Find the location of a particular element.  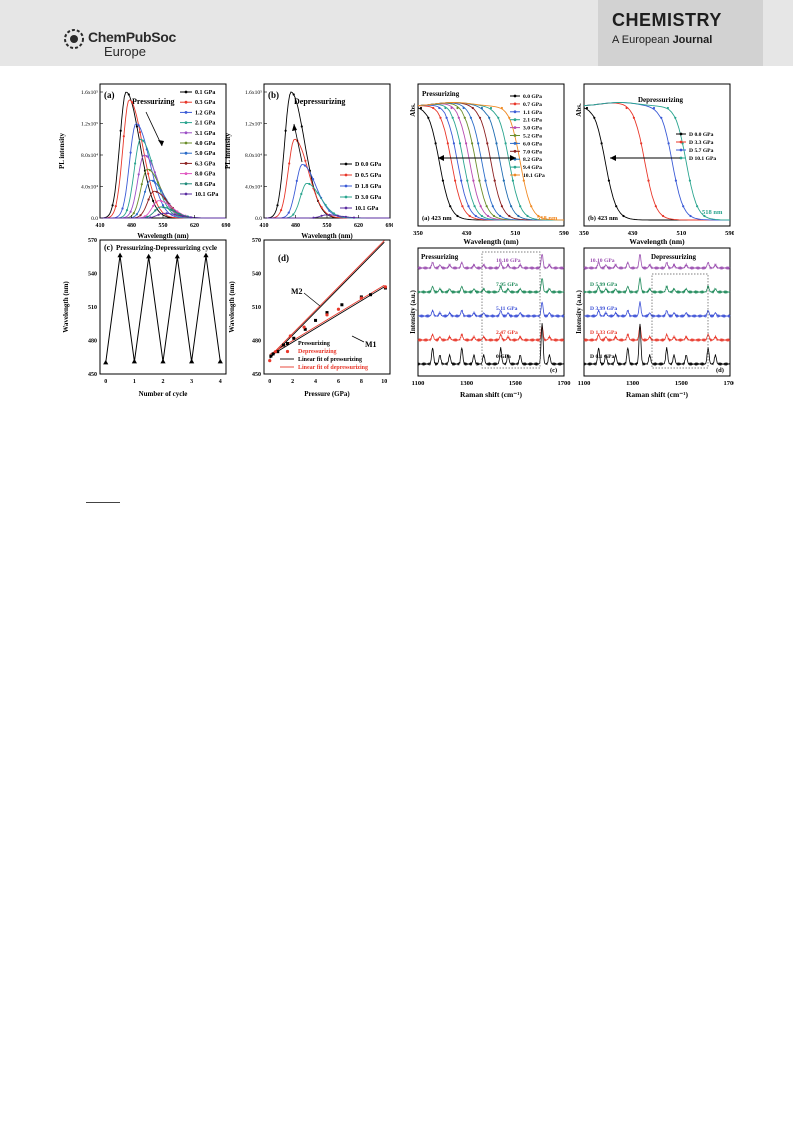

abs-panel-b-label: (b) 423 nm is located at coordinates (603, 218).